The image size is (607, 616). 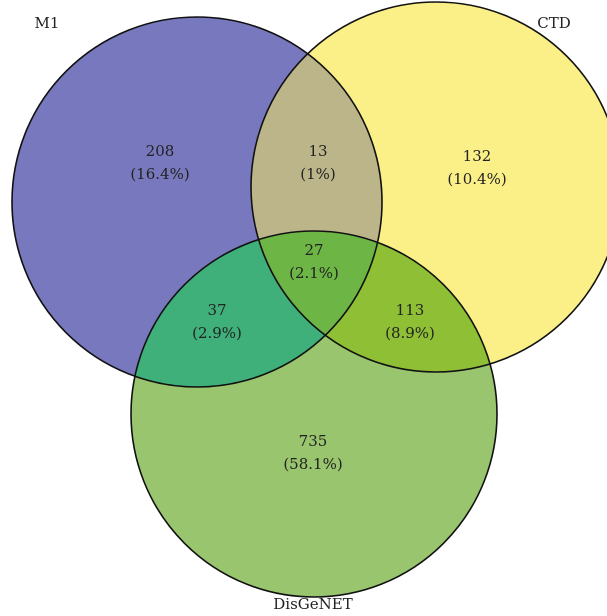 I want to click on region-count-disgenet-only: 735, so click(x=313, y=441).